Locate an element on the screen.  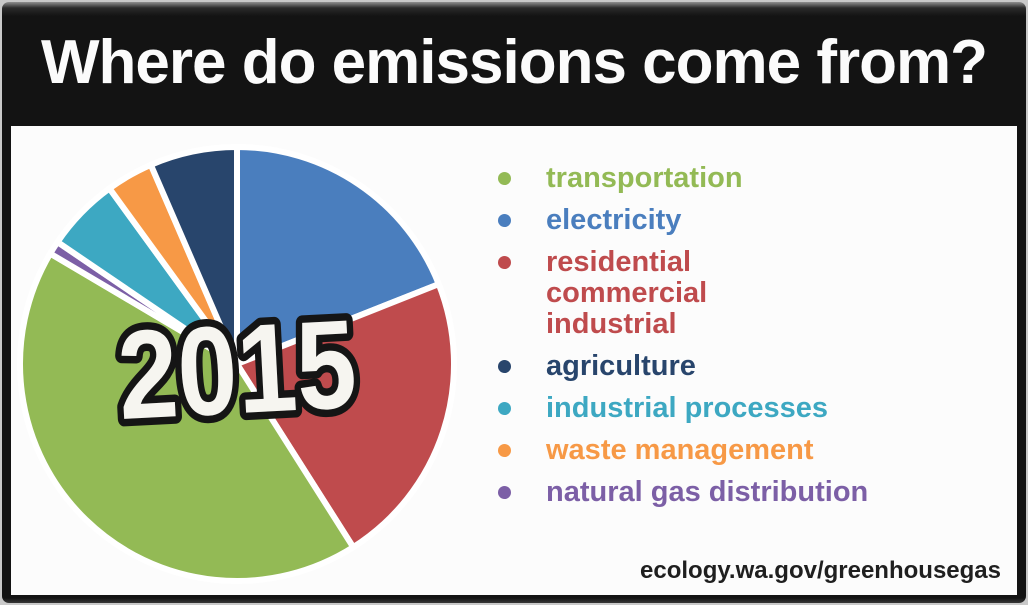
header-bar: Where do emissions come from? is located at coordinates (514, 62).